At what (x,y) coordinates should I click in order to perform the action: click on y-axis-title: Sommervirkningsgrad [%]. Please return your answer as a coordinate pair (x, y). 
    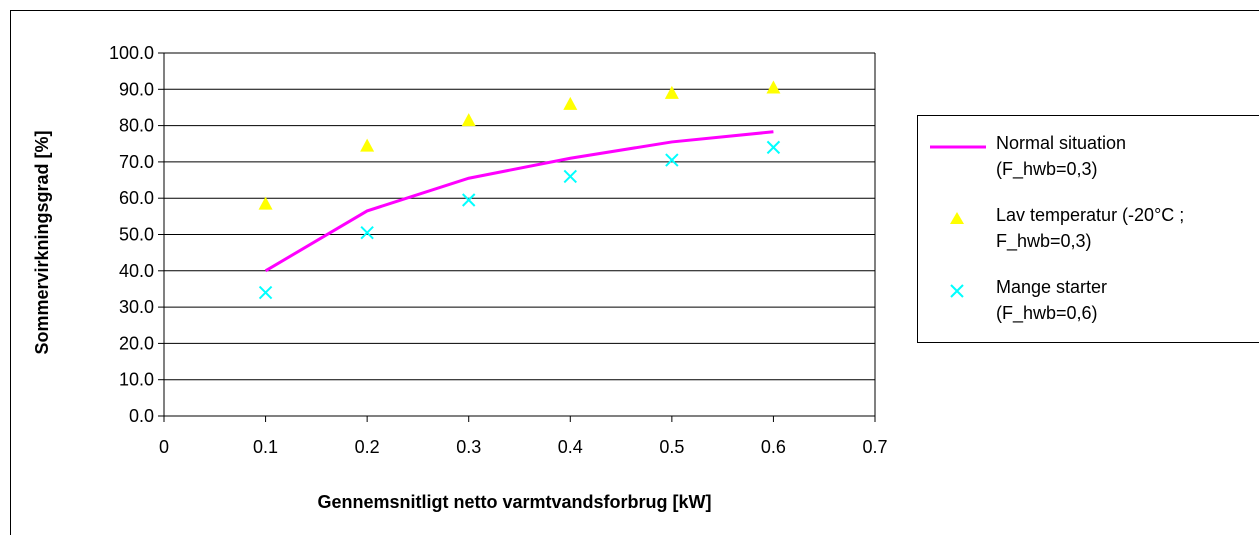
    Looking at the image, I should click on (42, 242).